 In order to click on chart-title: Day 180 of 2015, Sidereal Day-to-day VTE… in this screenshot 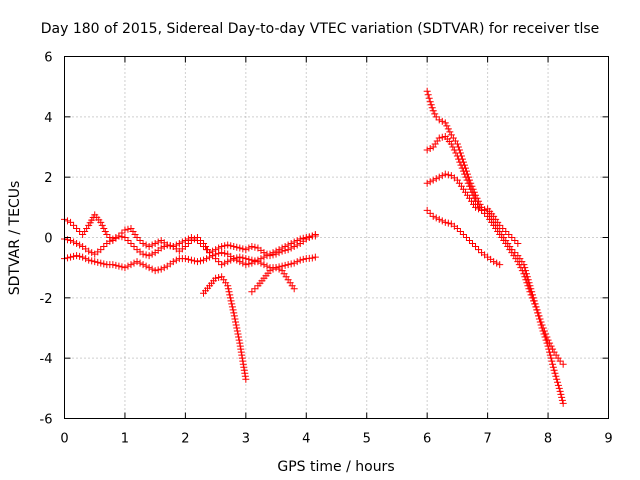, I will do `click(320, 29)`.